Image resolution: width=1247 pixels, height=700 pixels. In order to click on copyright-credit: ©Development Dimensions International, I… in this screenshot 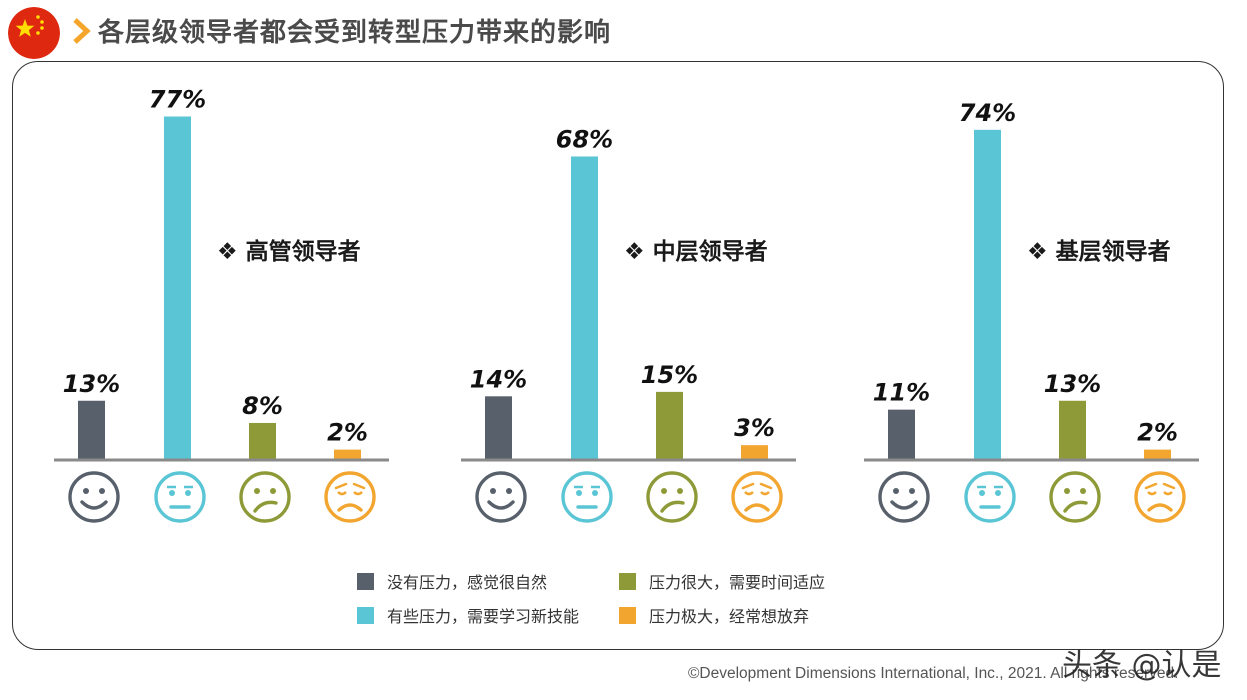, I will do `click(933, 673)`.